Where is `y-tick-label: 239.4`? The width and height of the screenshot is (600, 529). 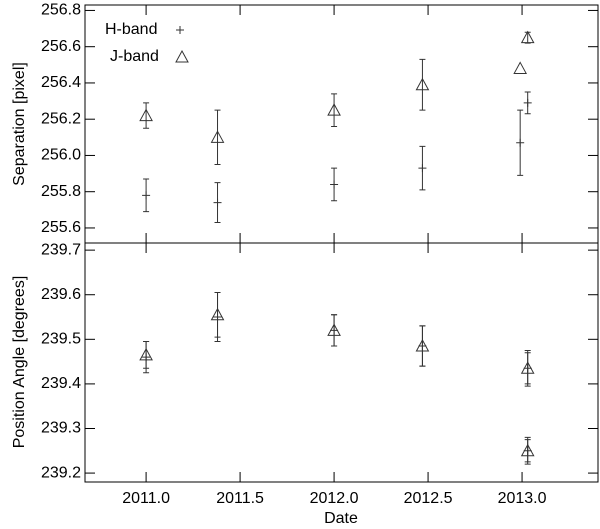 y-tick-label: 239.4 is located at coordinates (61, 383).